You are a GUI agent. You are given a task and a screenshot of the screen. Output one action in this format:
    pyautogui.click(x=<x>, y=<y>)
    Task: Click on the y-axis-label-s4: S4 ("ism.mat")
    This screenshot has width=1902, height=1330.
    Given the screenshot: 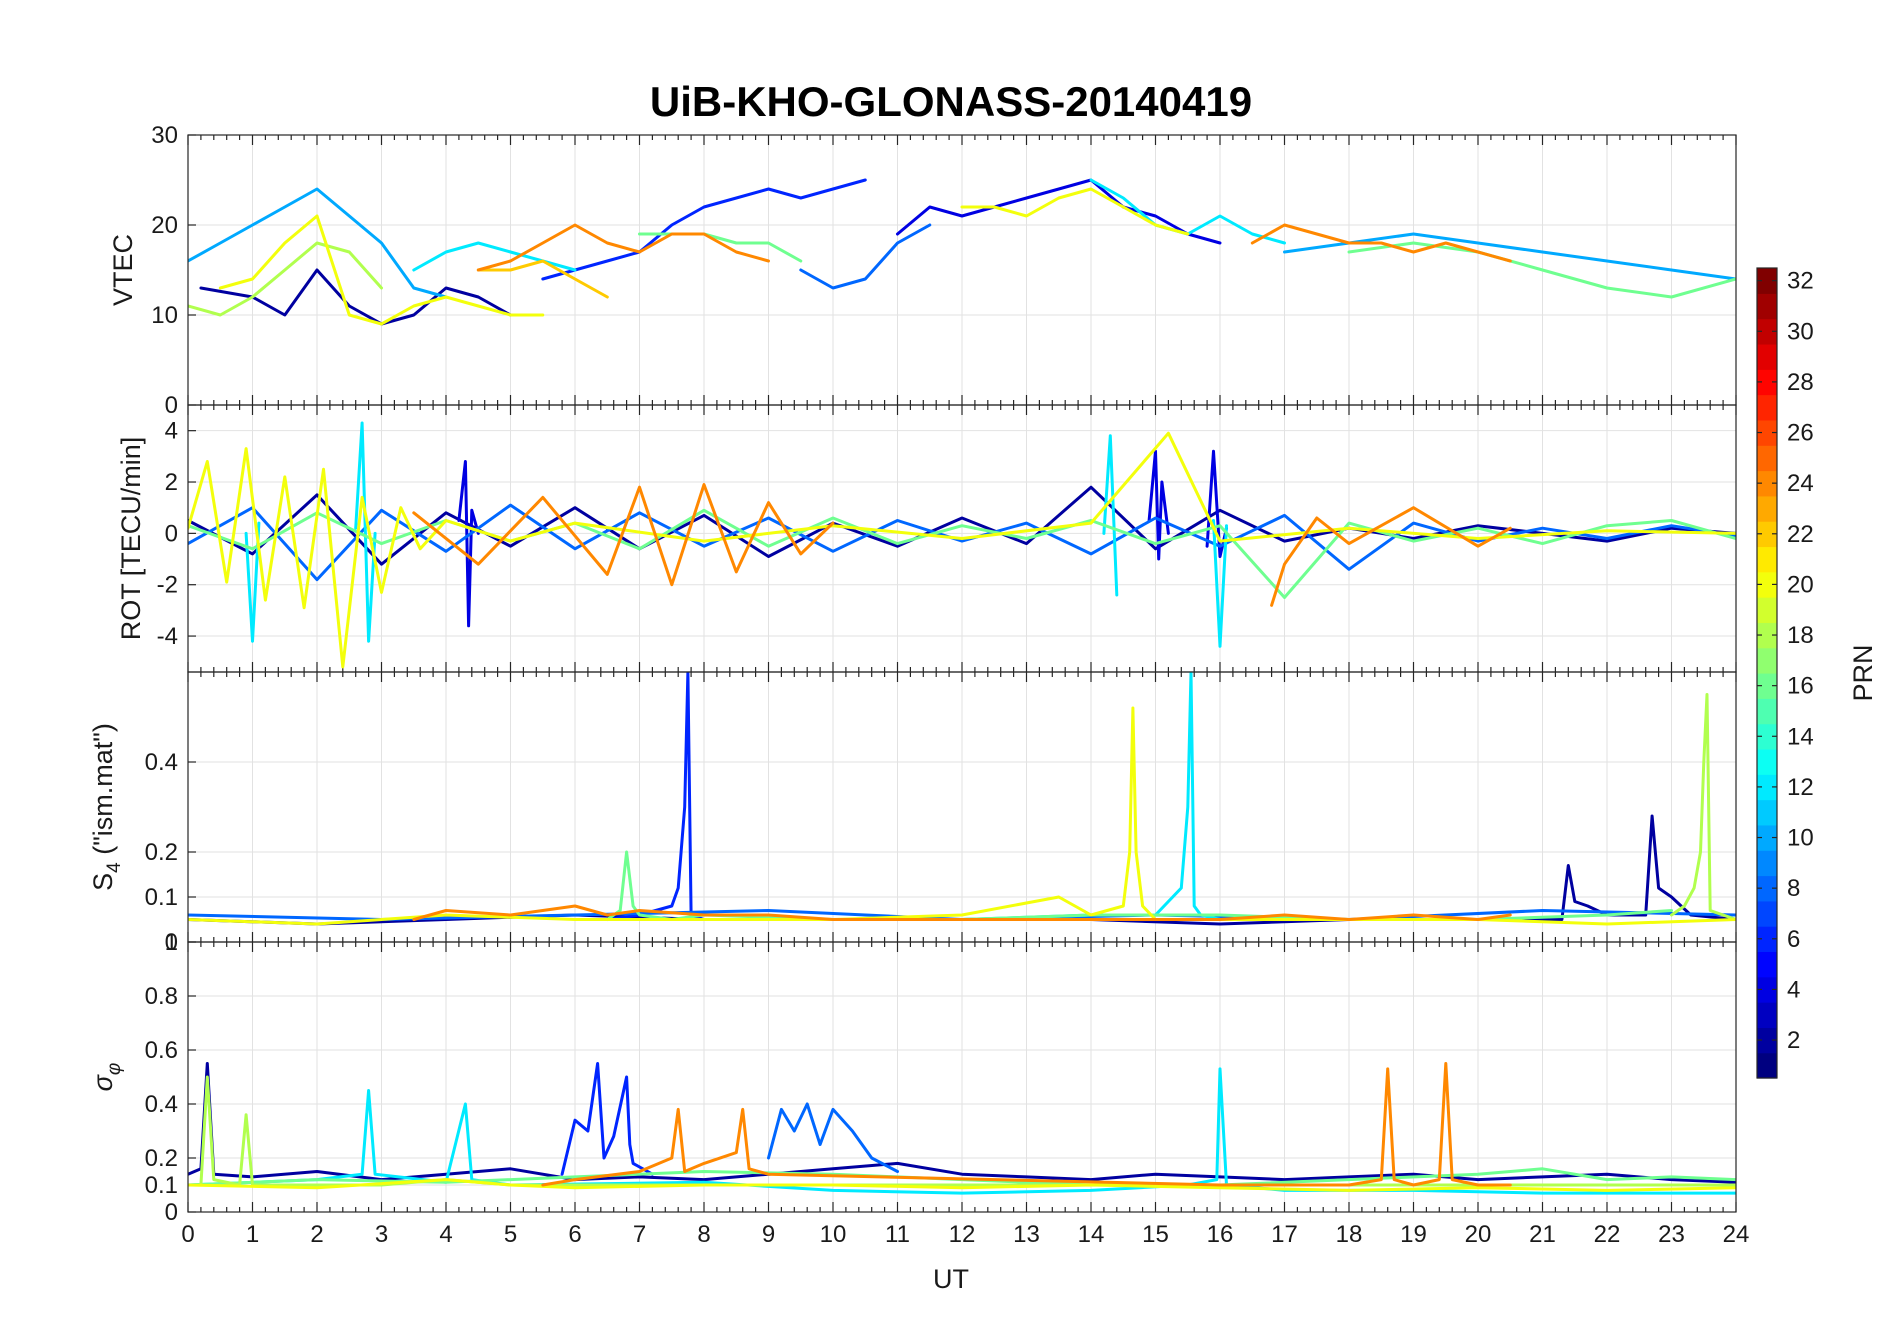 What is the action you would take?
    pyautogui.click(x=106, y=807)
    